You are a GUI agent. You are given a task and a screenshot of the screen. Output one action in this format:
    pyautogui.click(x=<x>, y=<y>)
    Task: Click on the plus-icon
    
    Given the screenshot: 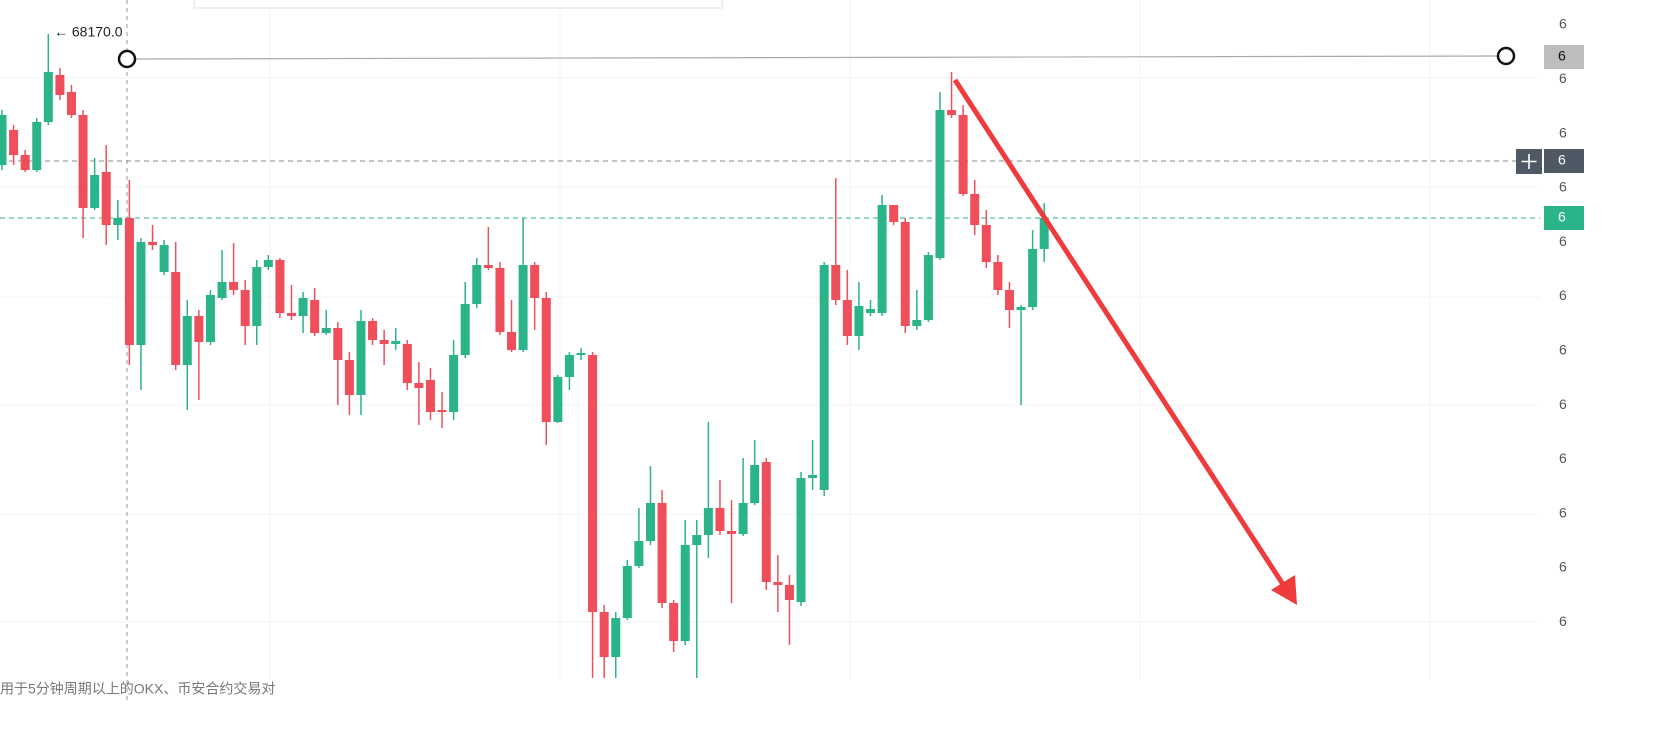 What is the action you would take?
    pyautogui.click(x=1529, y=161)
    